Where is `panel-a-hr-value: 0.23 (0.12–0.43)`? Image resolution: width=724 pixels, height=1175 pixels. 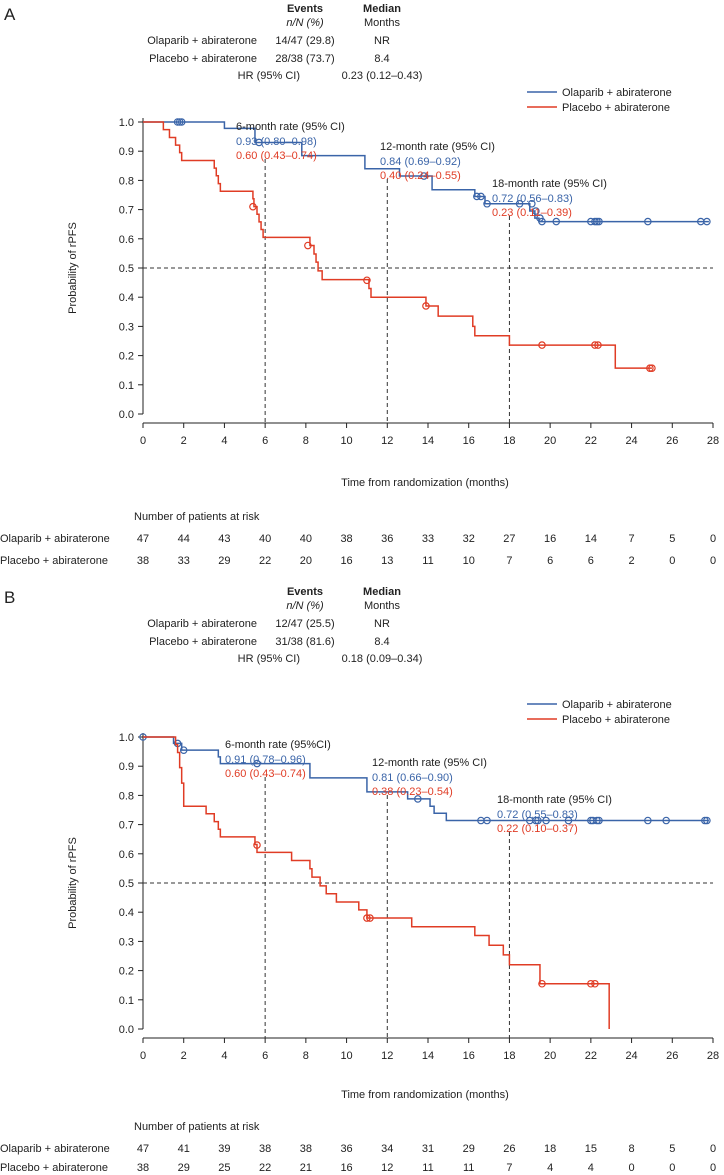 panel-a-hr-value: 0.23 (0.12–0.43) is located at coordinates (382, 76).